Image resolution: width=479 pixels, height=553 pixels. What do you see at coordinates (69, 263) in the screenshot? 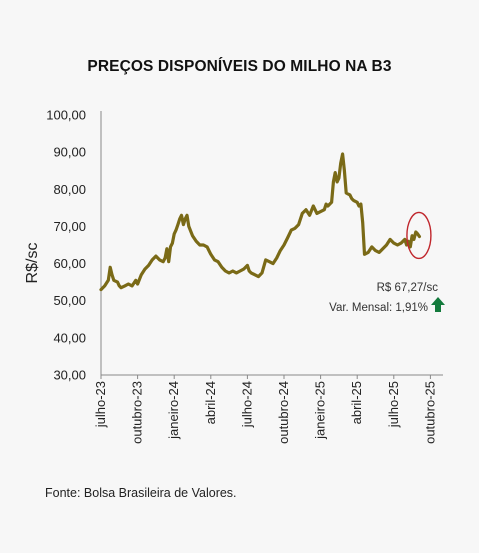
I see `y-tick-label: 60,00` at bounding box center [69, 263].